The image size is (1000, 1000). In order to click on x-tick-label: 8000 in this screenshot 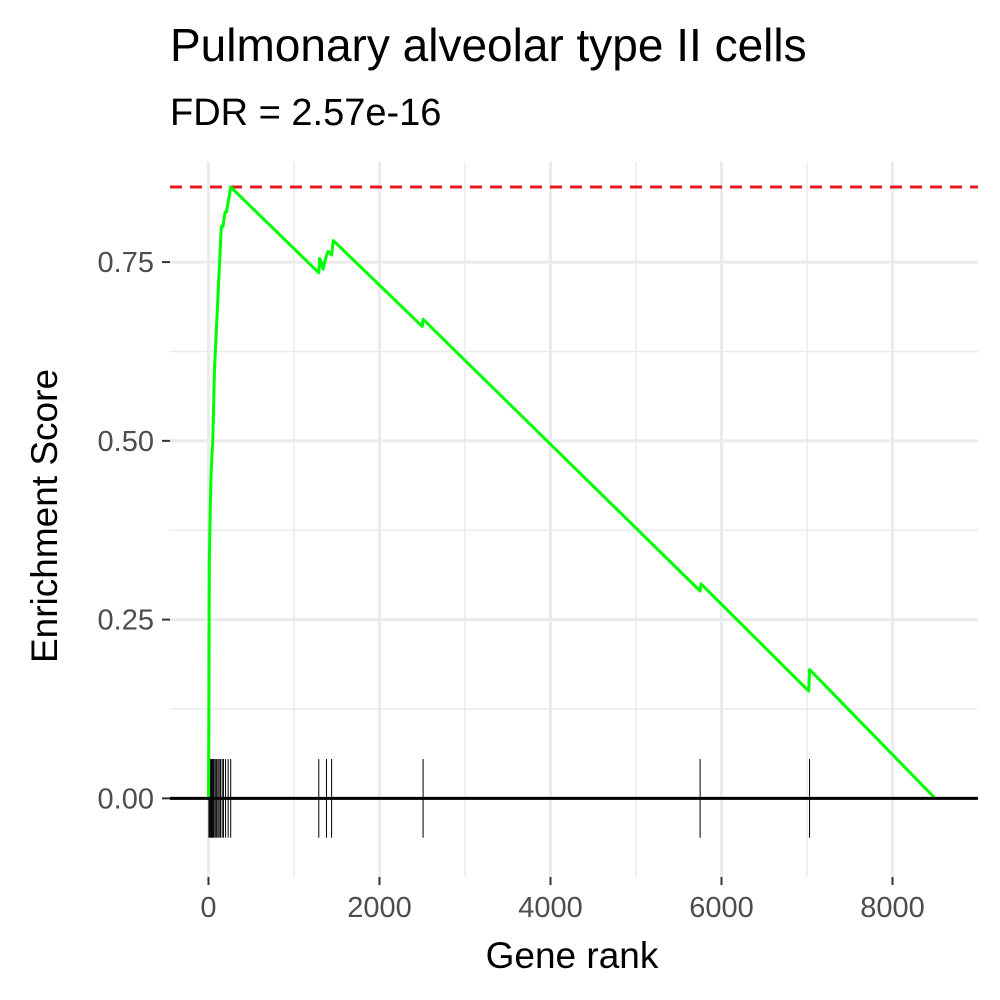, I will do `click(892, 908)`.